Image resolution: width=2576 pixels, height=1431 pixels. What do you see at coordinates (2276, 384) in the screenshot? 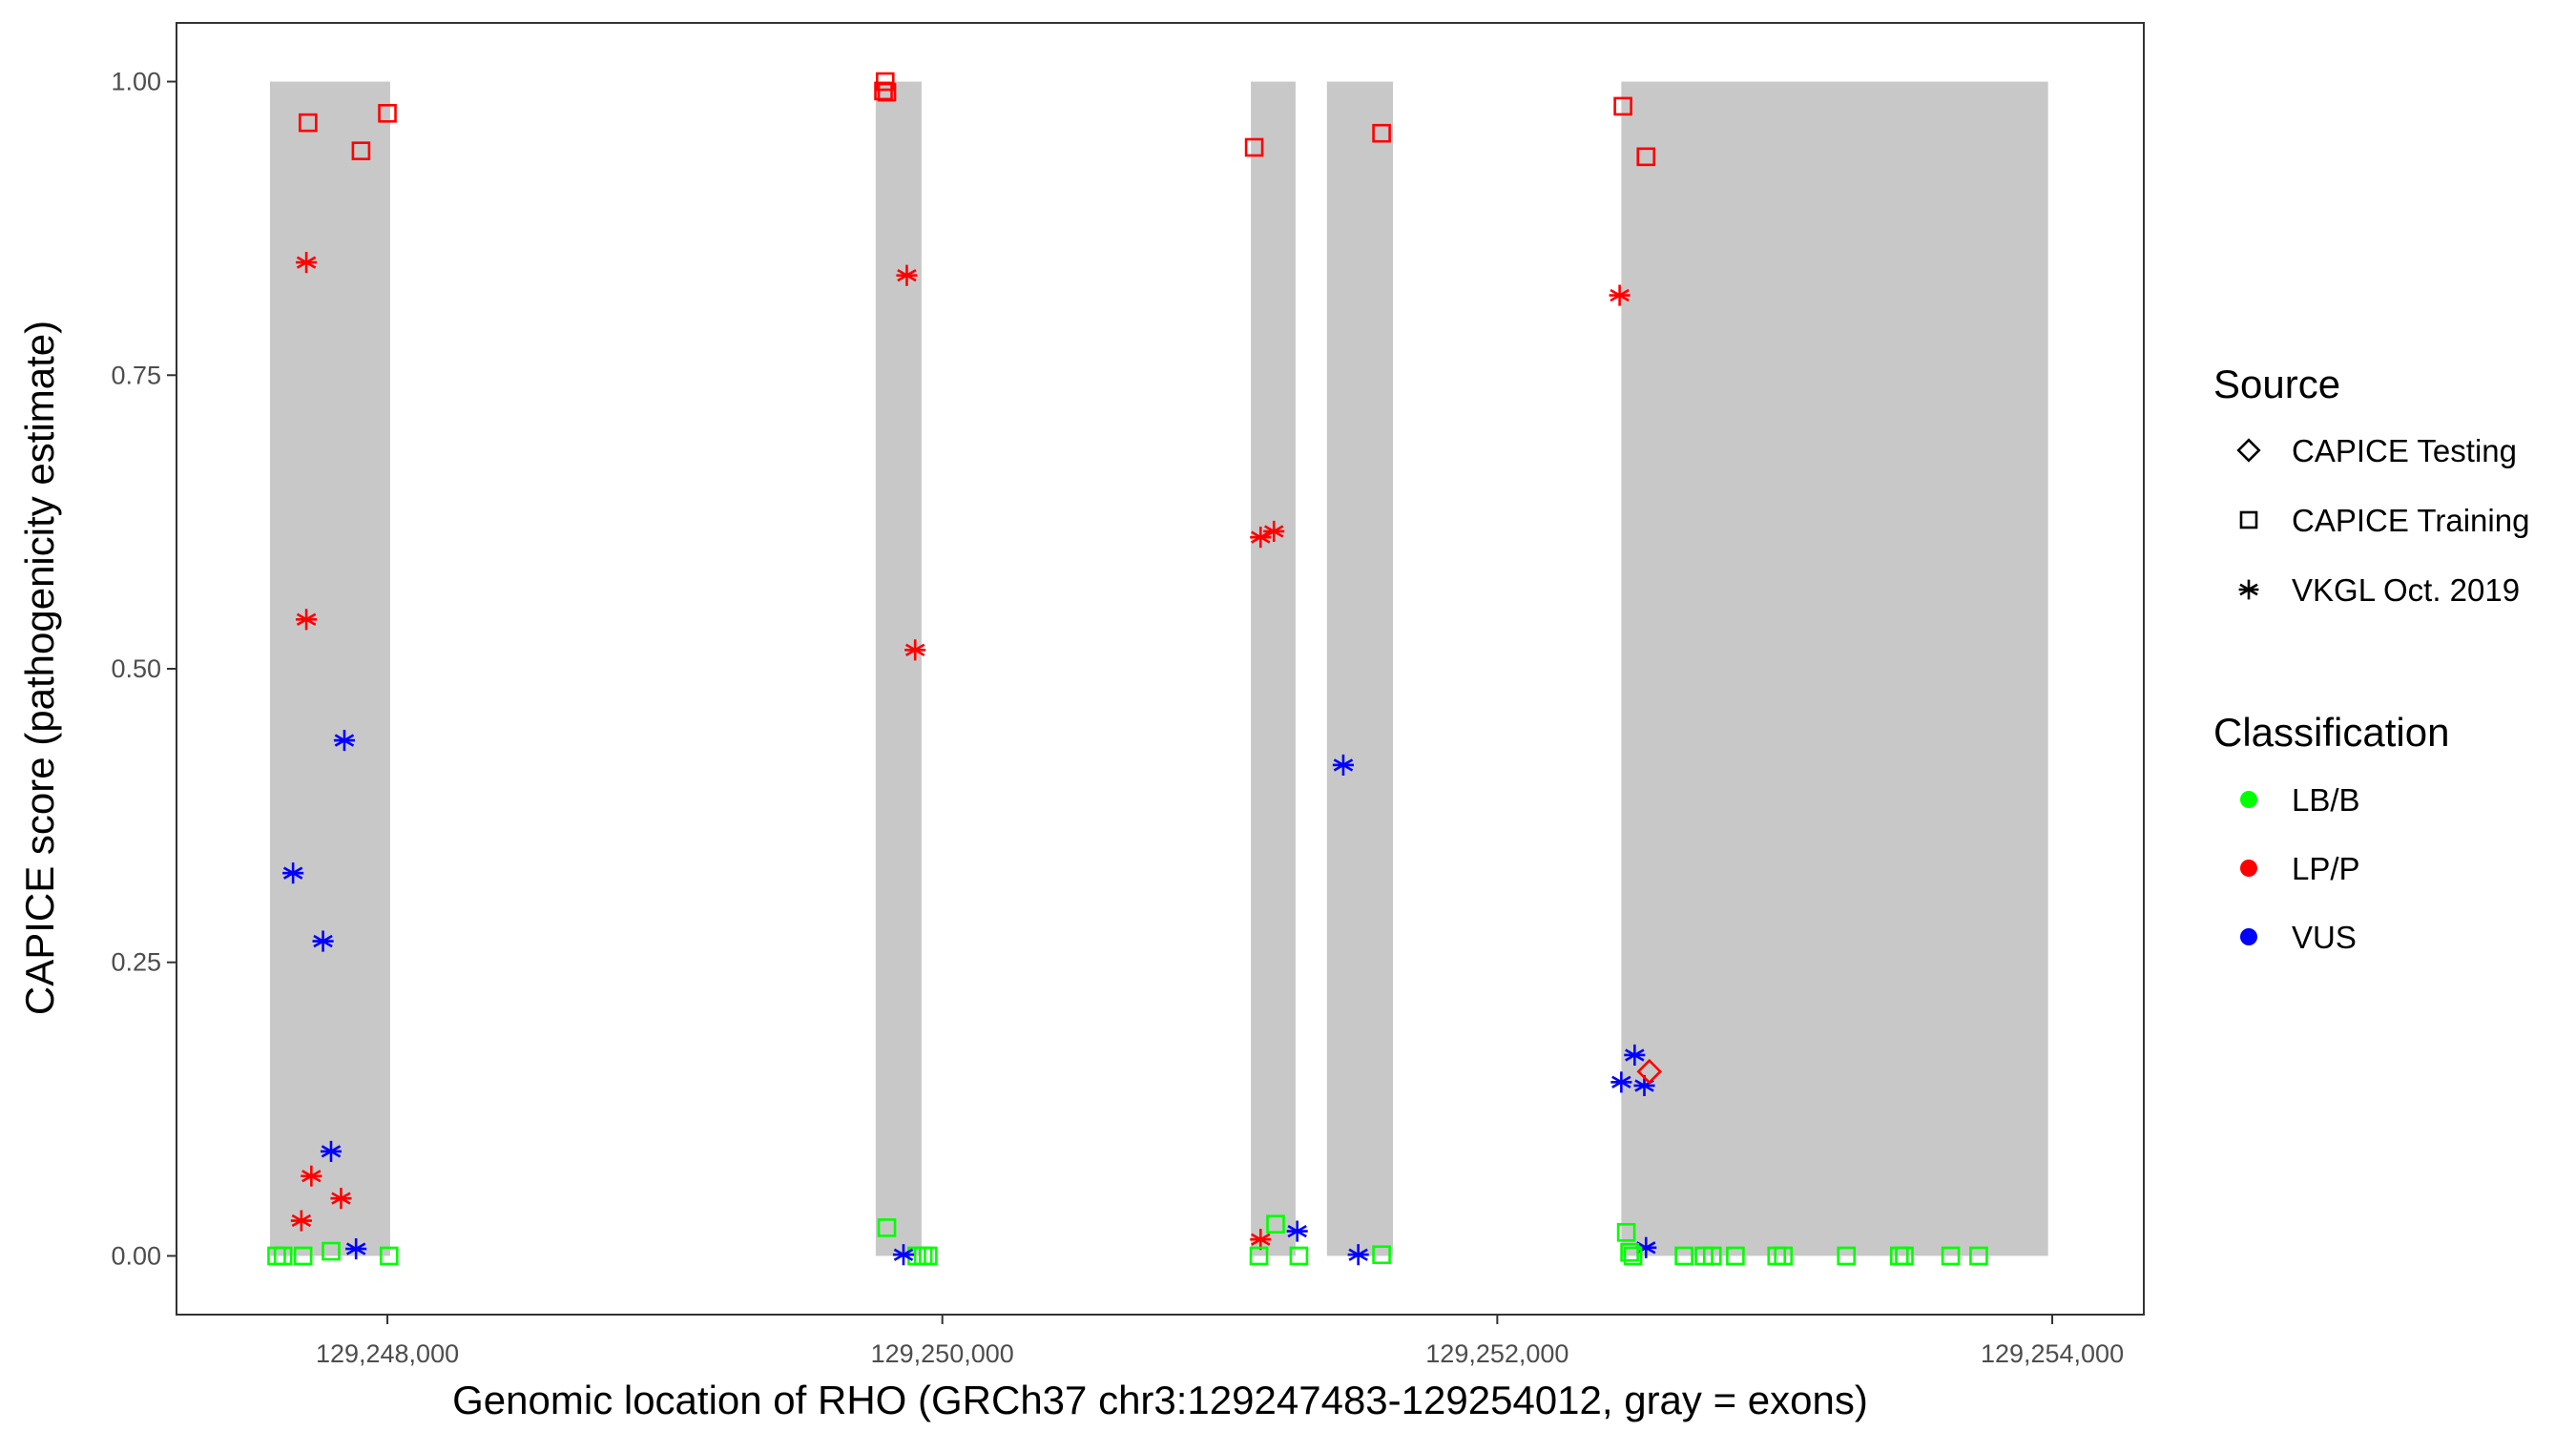
I see `legend-source-title: Source` at bounding box center [2276, 384].